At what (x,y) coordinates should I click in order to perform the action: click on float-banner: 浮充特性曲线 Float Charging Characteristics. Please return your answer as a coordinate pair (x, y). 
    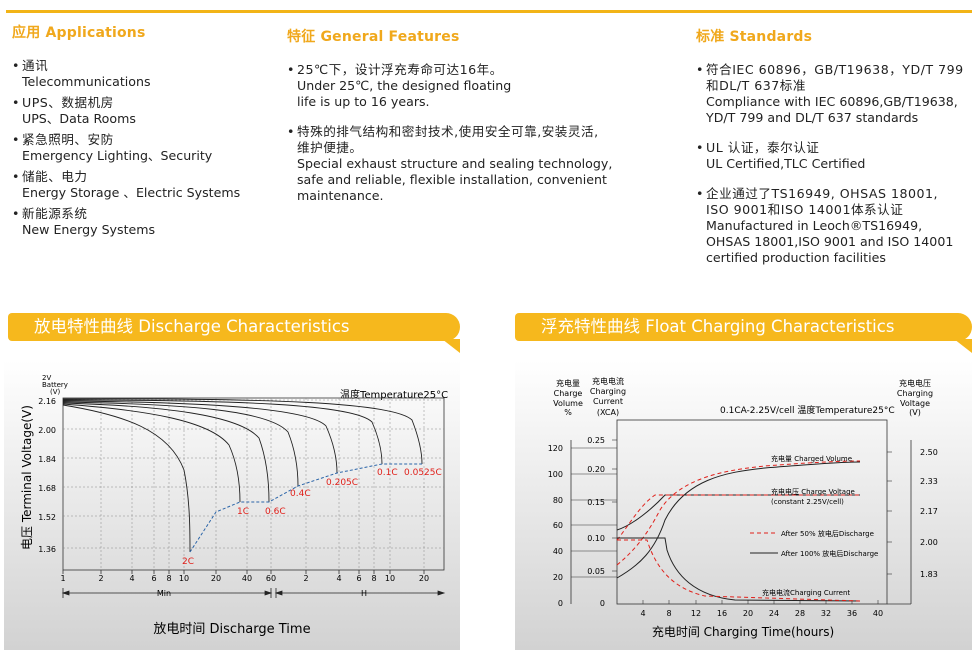
    Looking at the image, I should click on (743, 333).